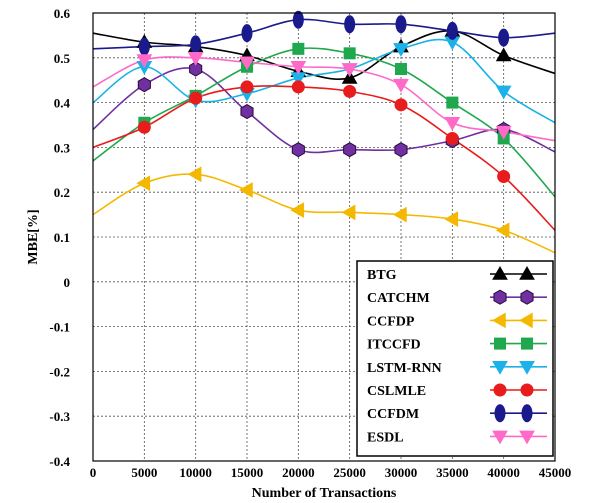  What do you see at coordinates (452, 472) in the screenshot?
I see `x-tick-label: 35000` at bounding box center [452, 472].